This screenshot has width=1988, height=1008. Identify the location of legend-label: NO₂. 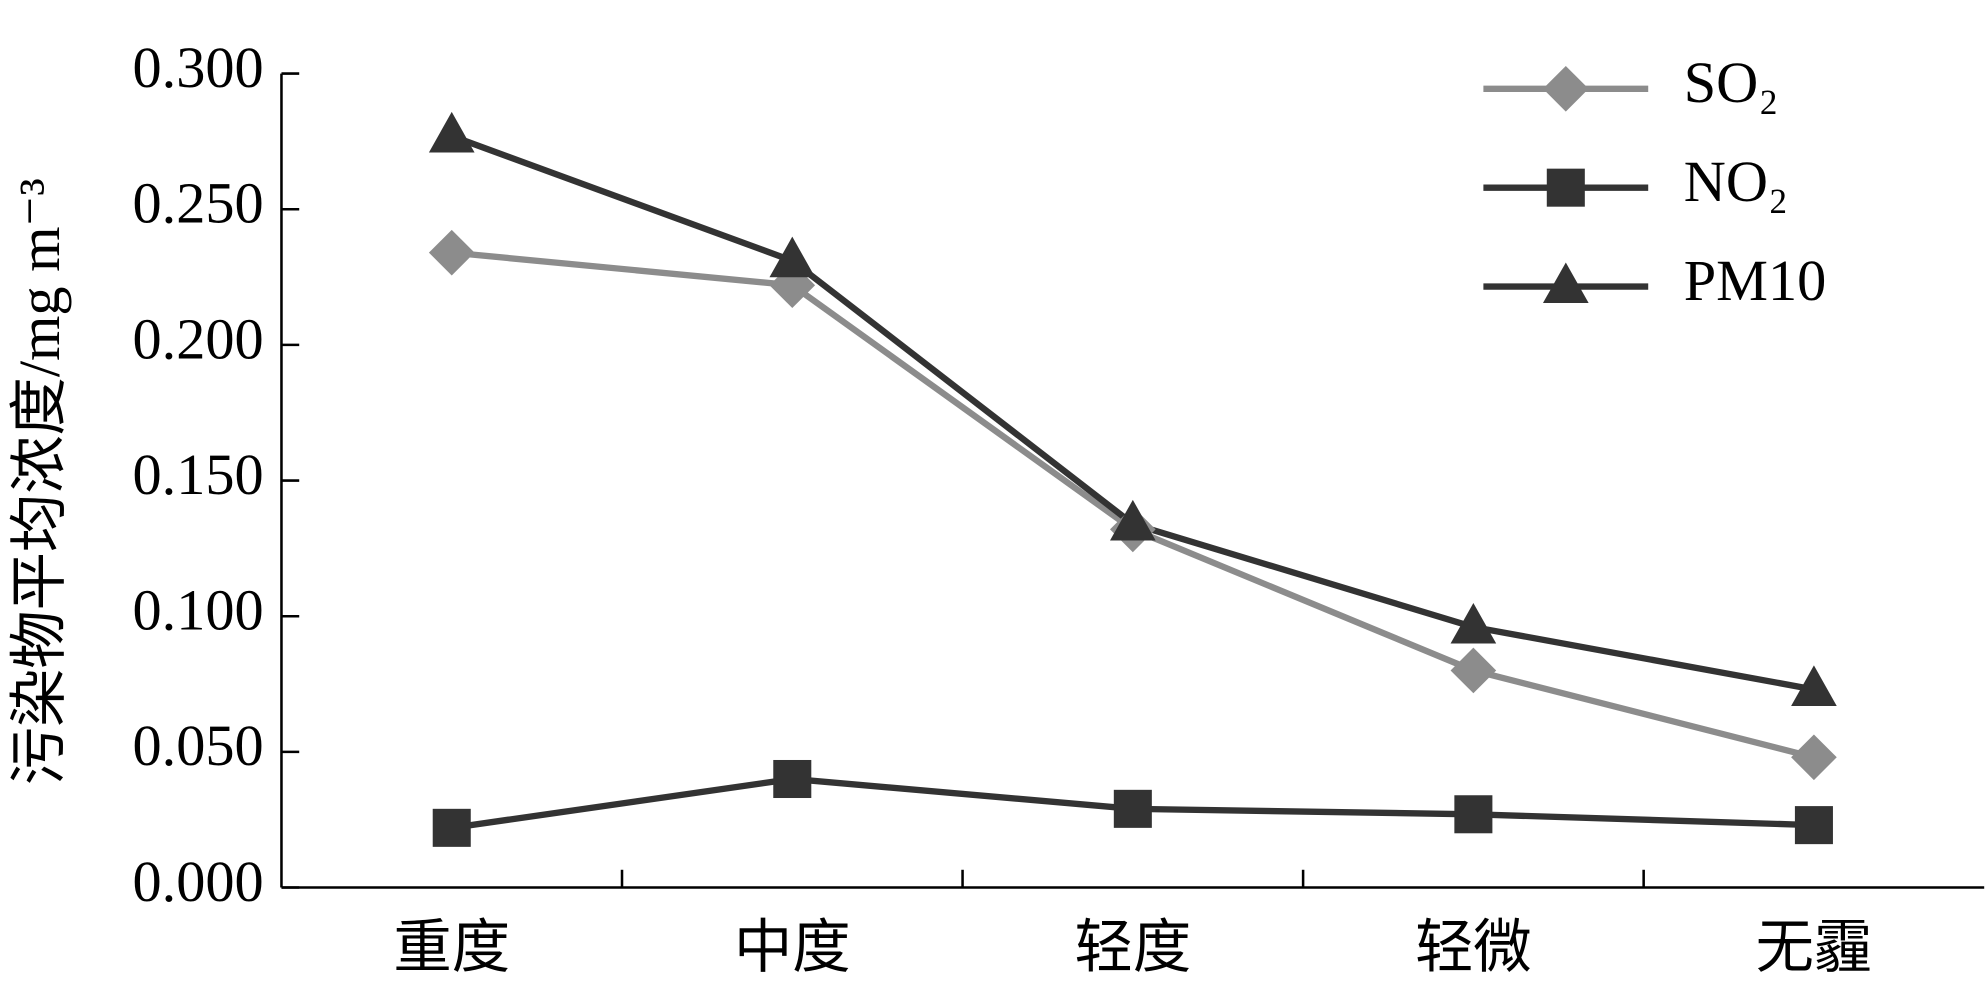
(1736, 181).